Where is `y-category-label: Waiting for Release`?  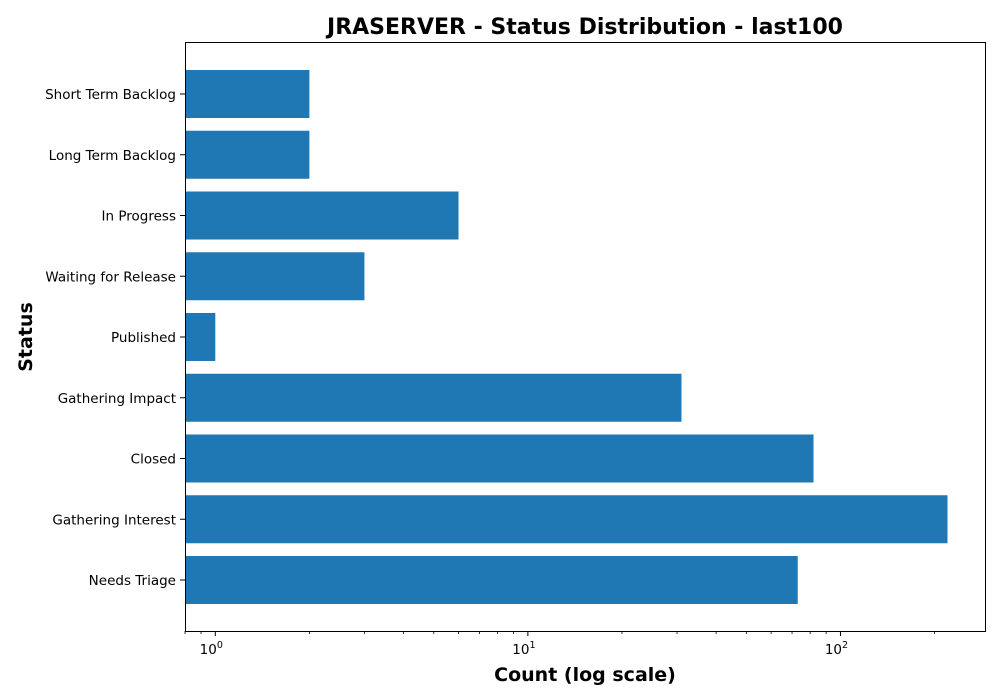
y-category-label: Waiting for Release is located at coordinates (110, 277).